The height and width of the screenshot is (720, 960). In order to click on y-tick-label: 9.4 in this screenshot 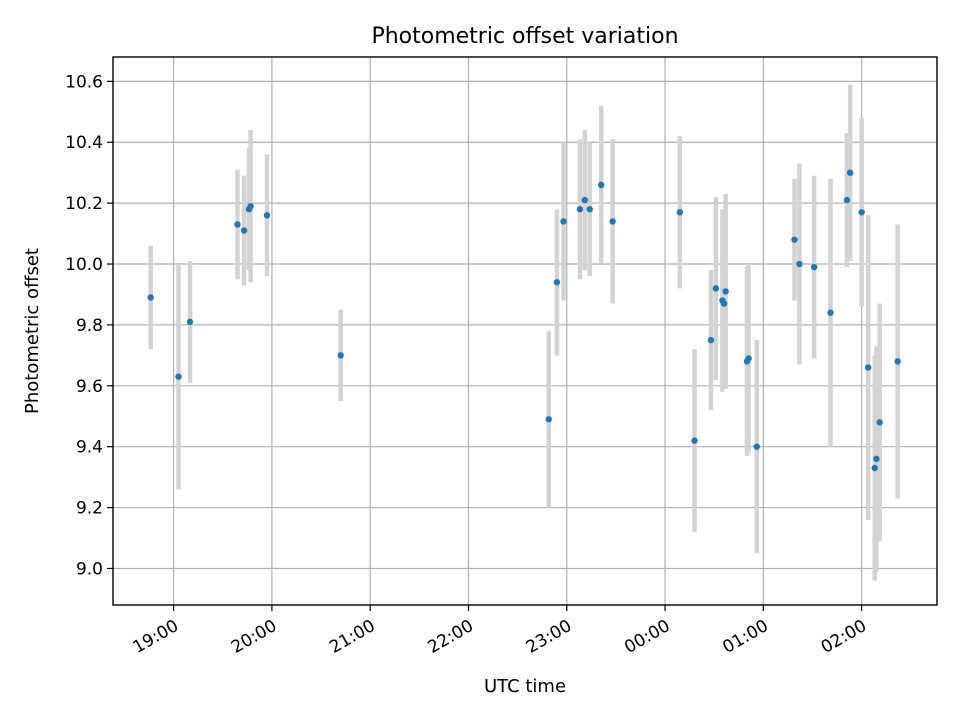, I will do `click(89, 448)`.